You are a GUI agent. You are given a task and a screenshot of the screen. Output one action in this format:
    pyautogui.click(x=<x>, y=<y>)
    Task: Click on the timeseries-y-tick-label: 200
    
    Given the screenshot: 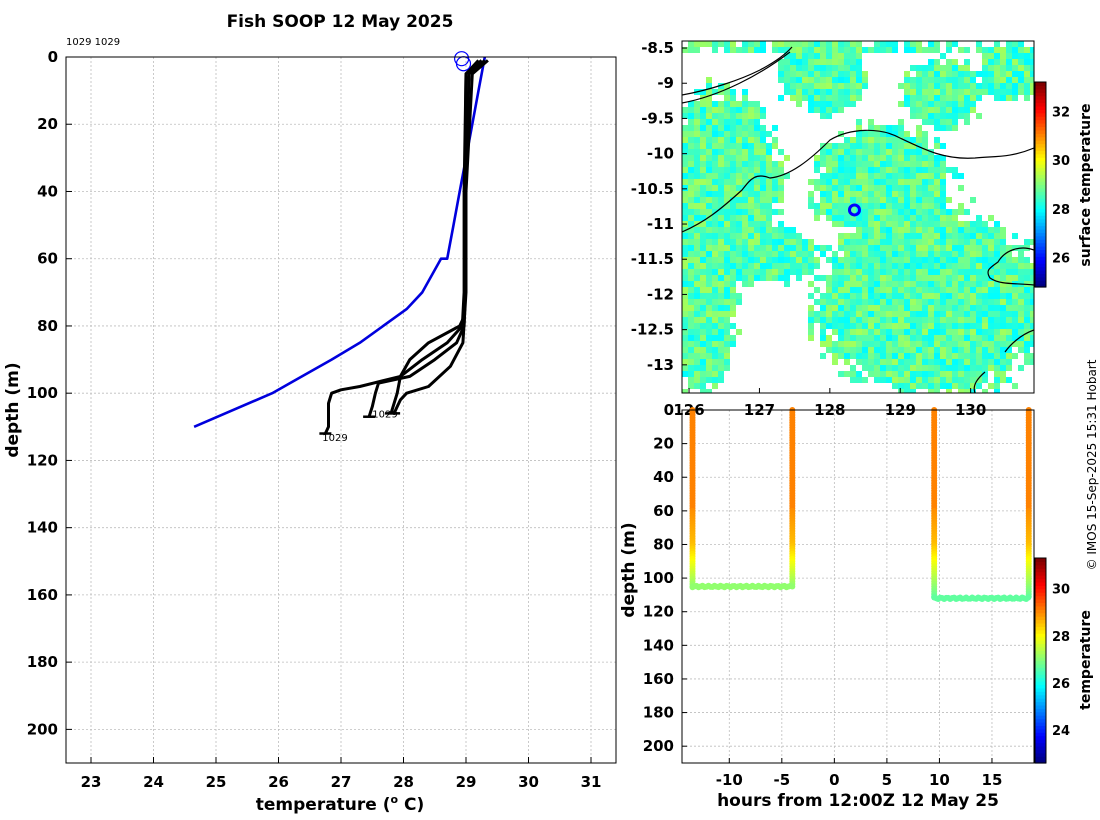 What is the action you would take?
    pyautogui.click(x=658, y=746)
    